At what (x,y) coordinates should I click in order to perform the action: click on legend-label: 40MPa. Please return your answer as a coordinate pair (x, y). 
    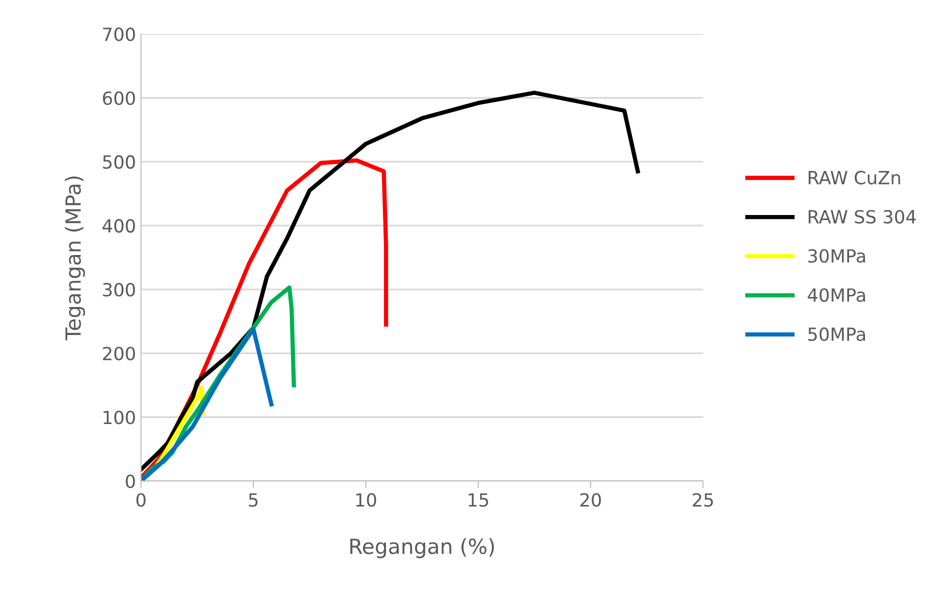
    Looking at the image, I should click on (836, 295).